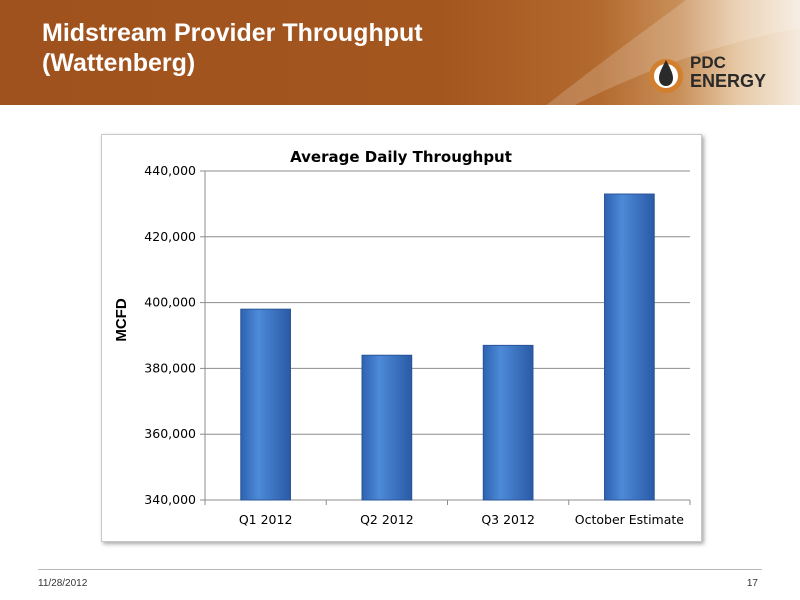 This screenshot has height=600, width=800. What do you see at coordinates (461, 519) in the screenshot?
I see `x-tick-labels: Q1 2012 Q2 2012 Q3 2012 October Estimate` at bounding box center [461, 519].